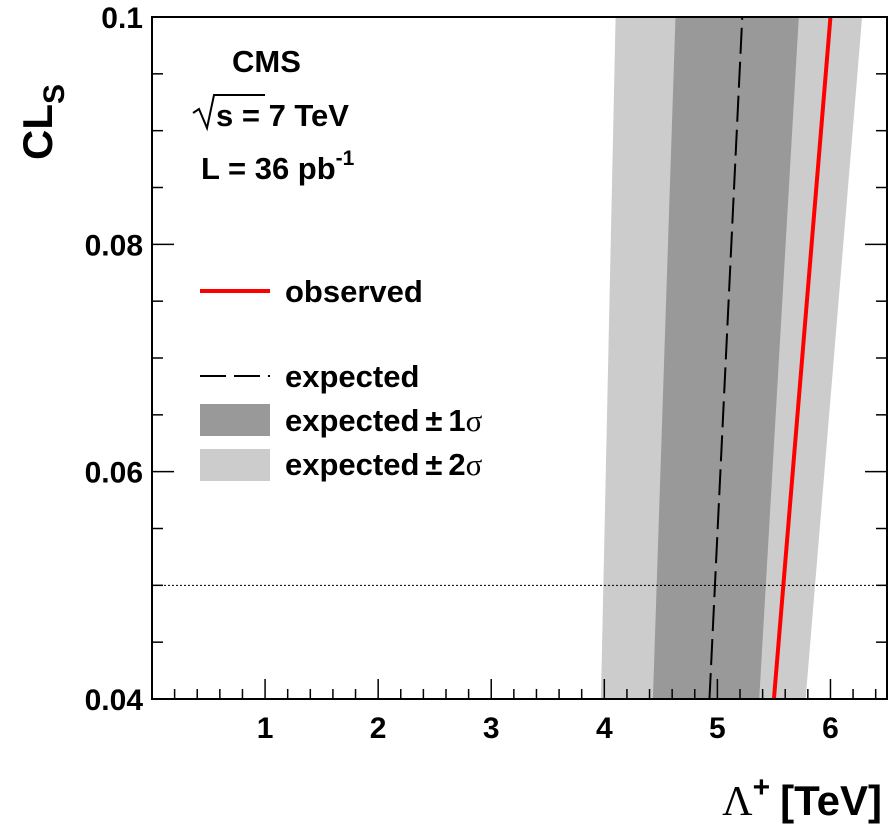  I want to click on luminosity-label: L = 36 pb-1, so click(278, 166).